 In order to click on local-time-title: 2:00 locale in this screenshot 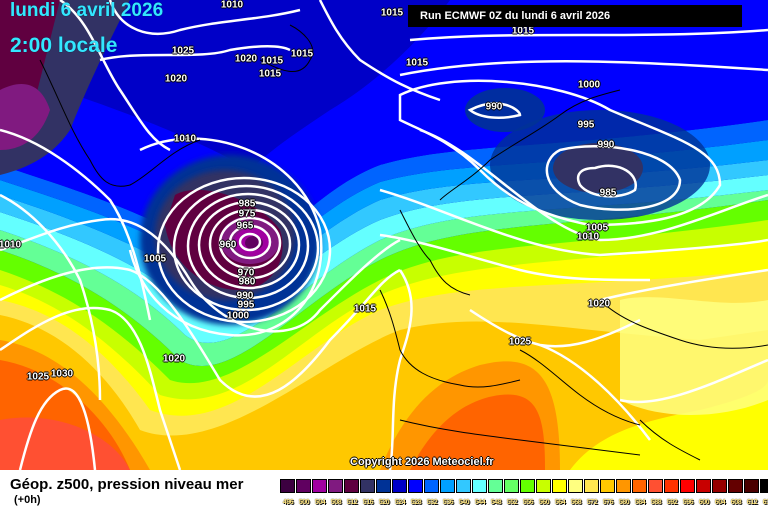, I will do `click(64, 45)`.